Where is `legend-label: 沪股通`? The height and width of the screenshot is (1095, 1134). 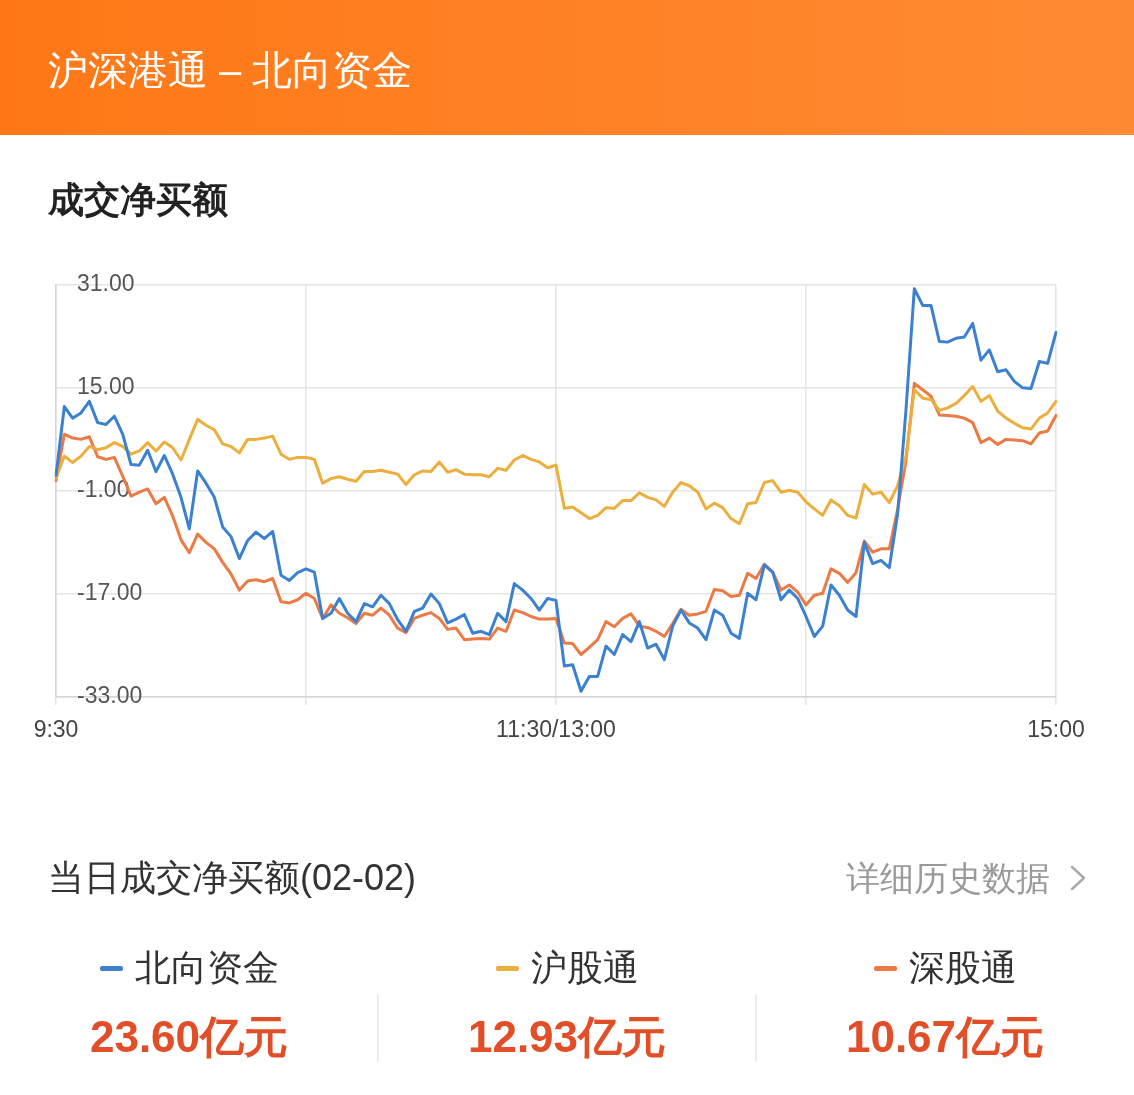
legend-label: 沪股通 is located at coordinates (584, 968).